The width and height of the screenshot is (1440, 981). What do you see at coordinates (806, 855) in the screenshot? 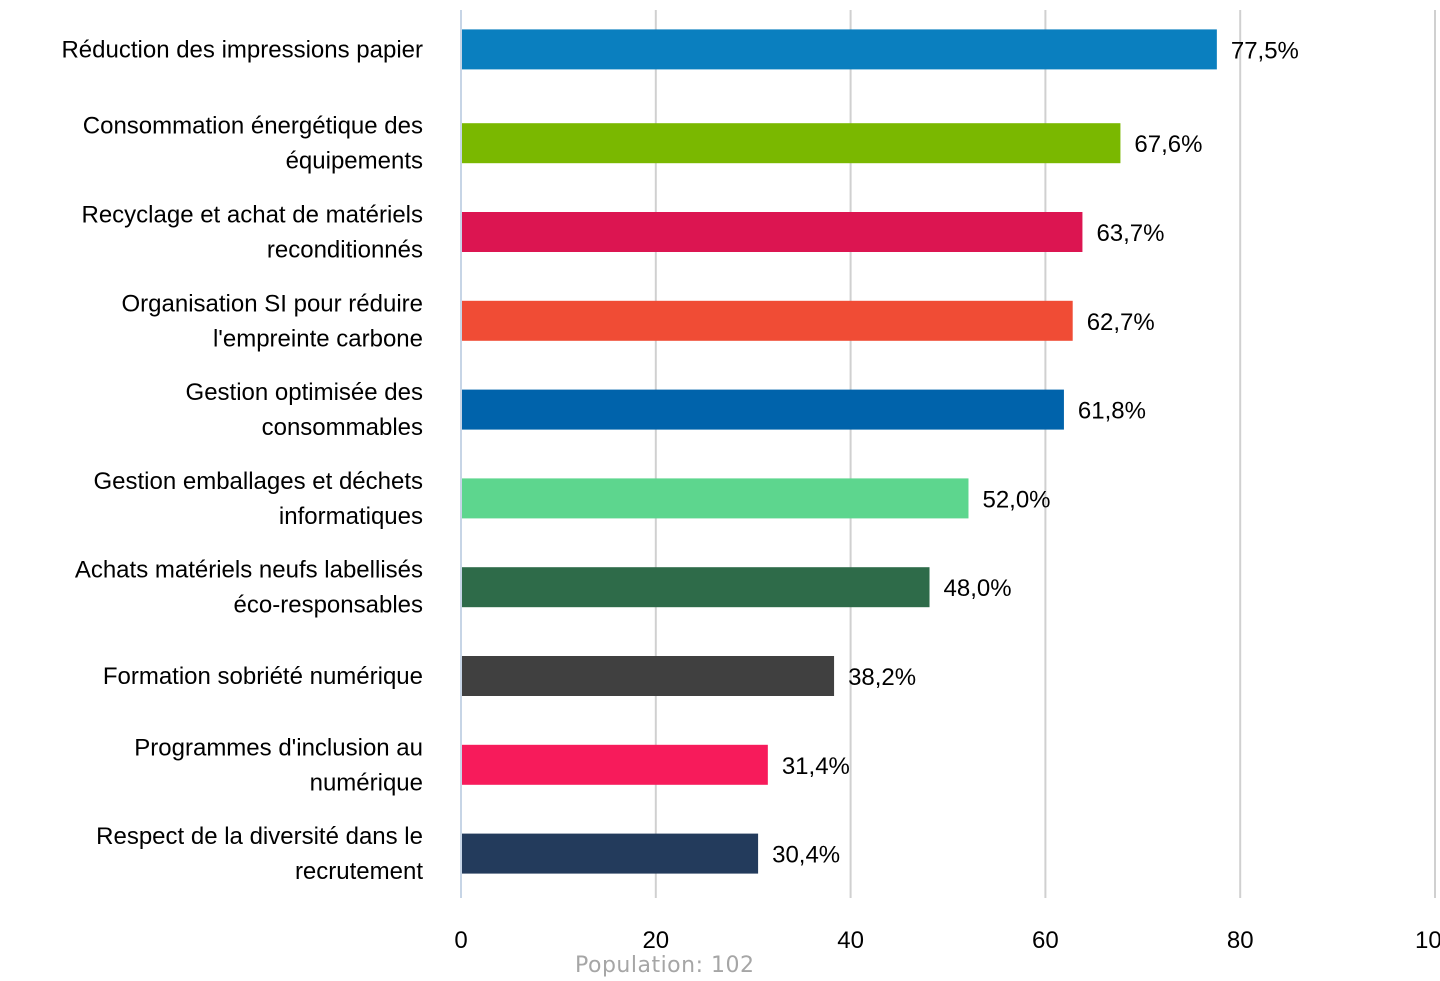
I see `value-label-10: 30,4%` at bounding box center [806, 855].